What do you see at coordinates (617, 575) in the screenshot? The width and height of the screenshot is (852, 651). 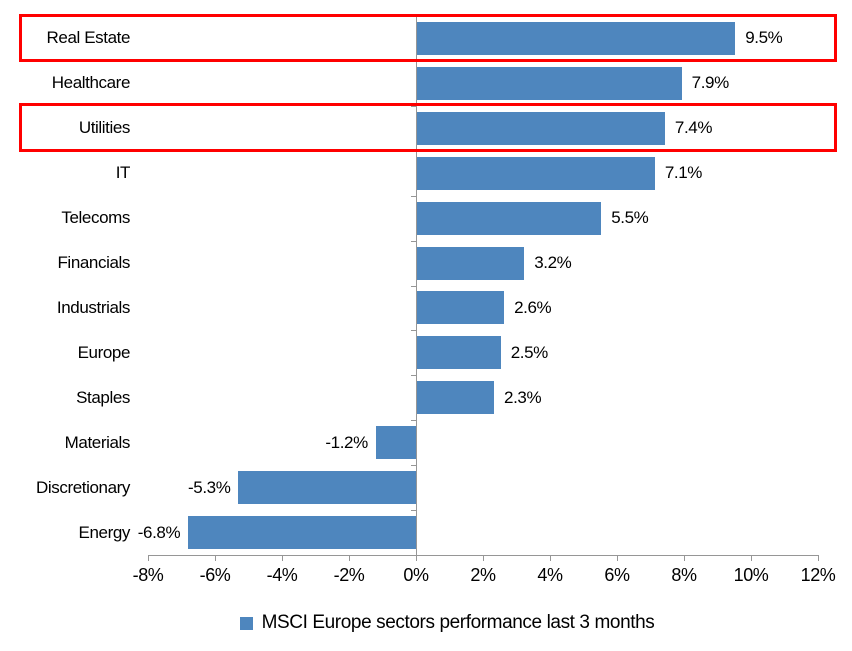 I see `x-tick-label-6-: 6%` at bounding box center [617, 575].